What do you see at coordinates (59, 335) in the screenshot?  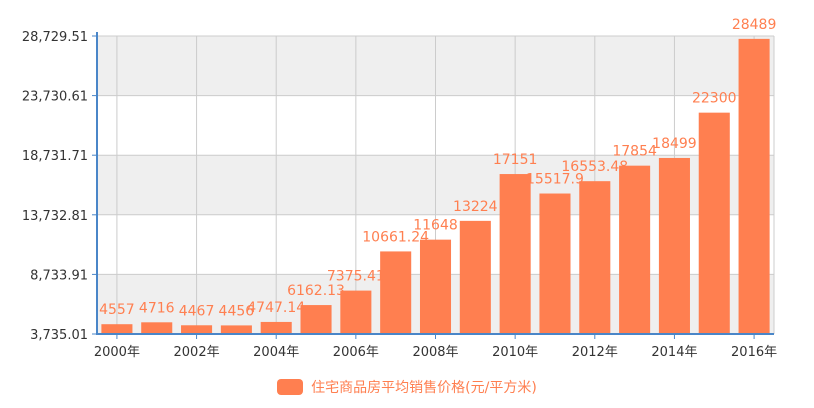 I see `y-tick-label: 3,735.01` at bounding box center [59, 335].